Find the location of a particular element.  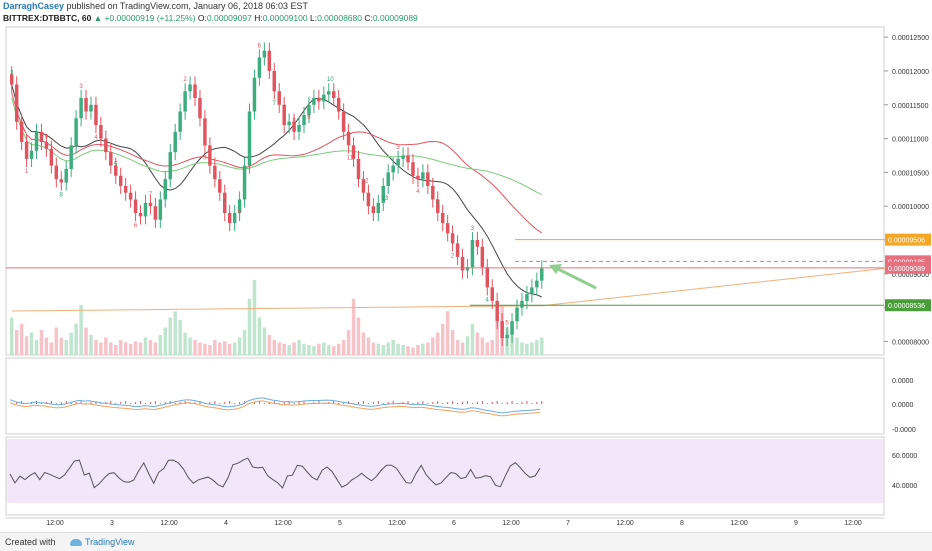

close-label: C: is located at coordinates (368, 18).